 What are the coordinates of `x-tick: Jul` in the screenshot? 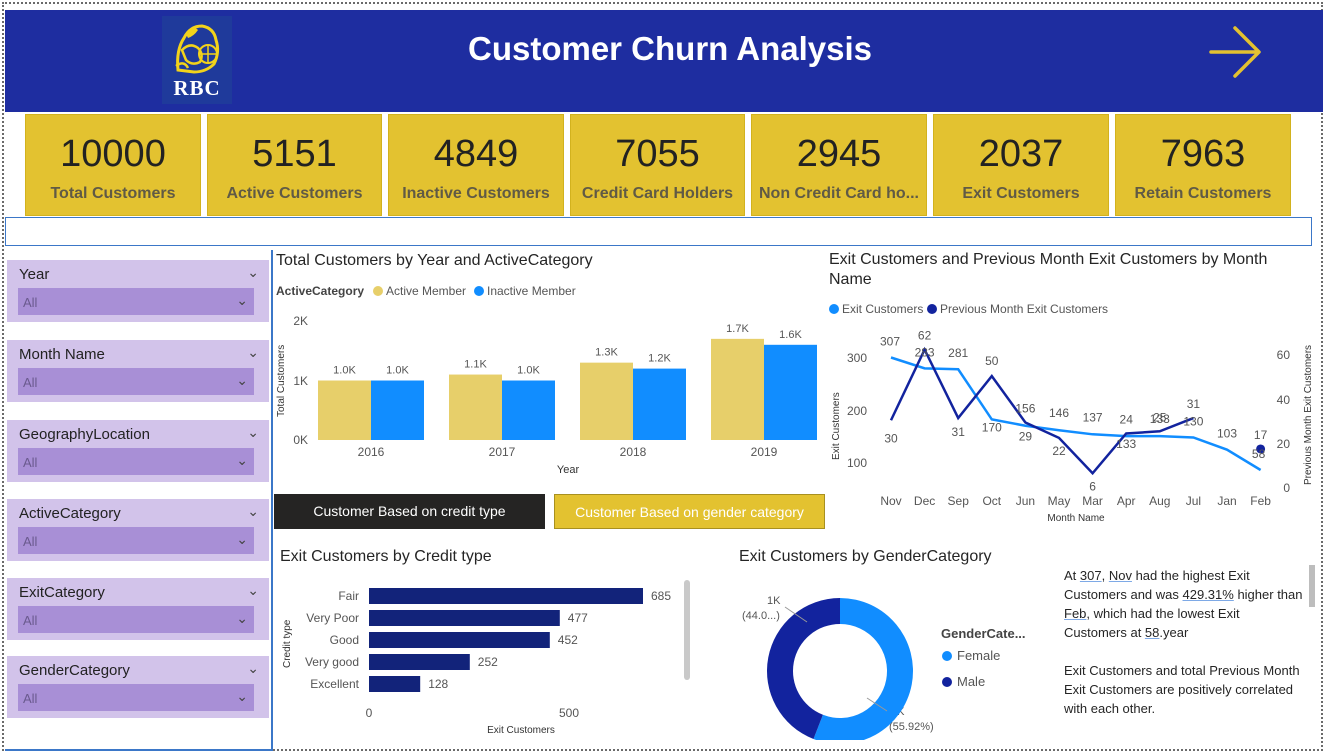 It's located at (1193, 501).